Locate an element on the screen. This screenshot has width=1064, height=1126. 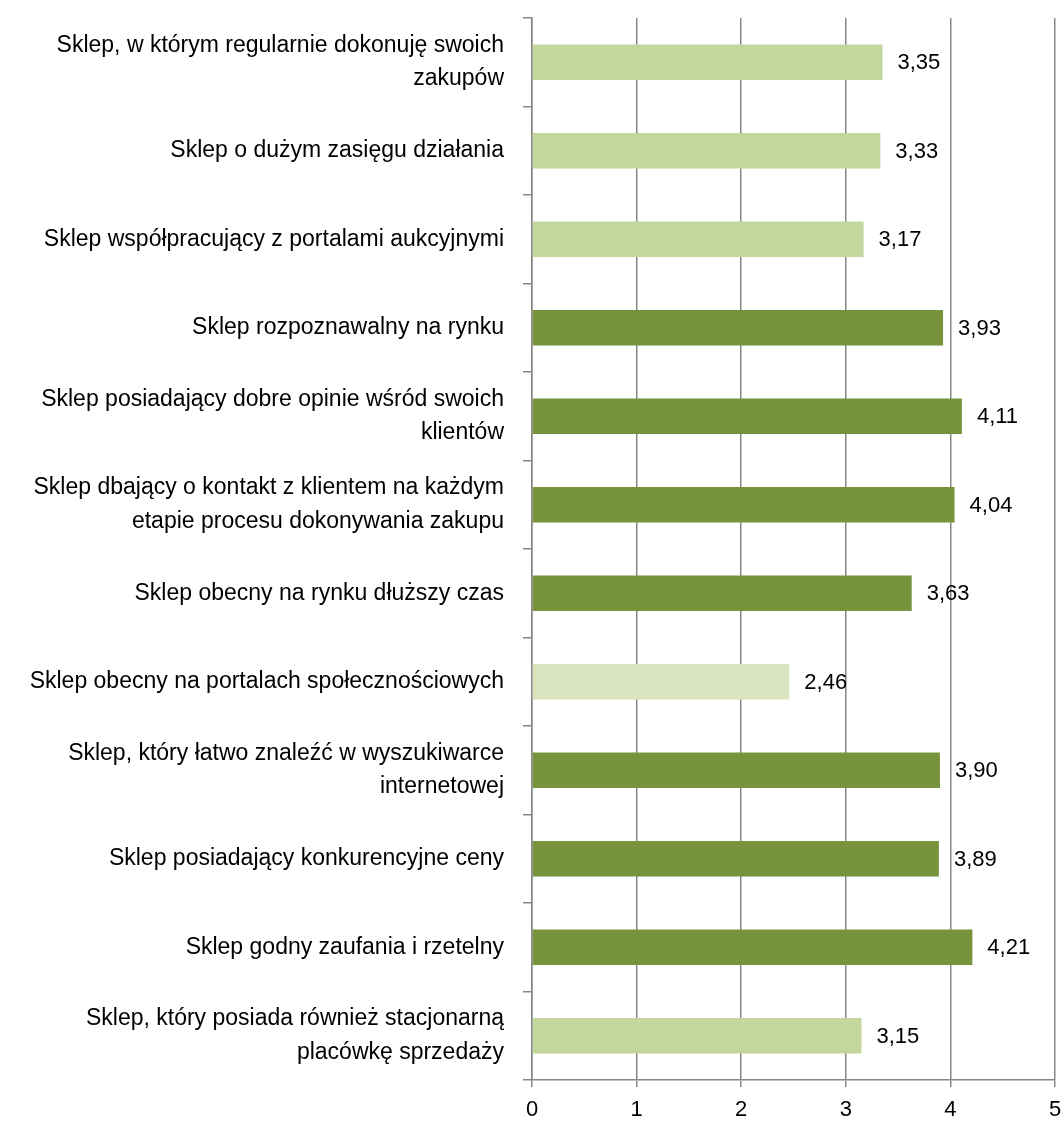
y-tick-label: Sklep posiadający konkurencyjne ceny is located at coordinates (306, 857).